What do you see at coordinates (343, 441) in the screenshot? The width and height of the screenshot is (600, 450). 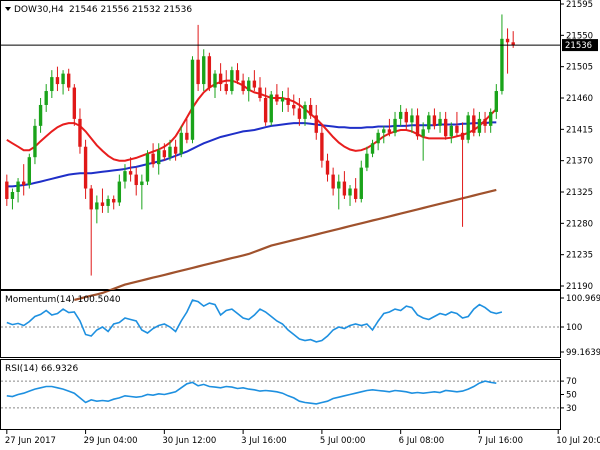 I see `time-tick-label: 5 Jul 00:00` at bounding box center [343, 441].